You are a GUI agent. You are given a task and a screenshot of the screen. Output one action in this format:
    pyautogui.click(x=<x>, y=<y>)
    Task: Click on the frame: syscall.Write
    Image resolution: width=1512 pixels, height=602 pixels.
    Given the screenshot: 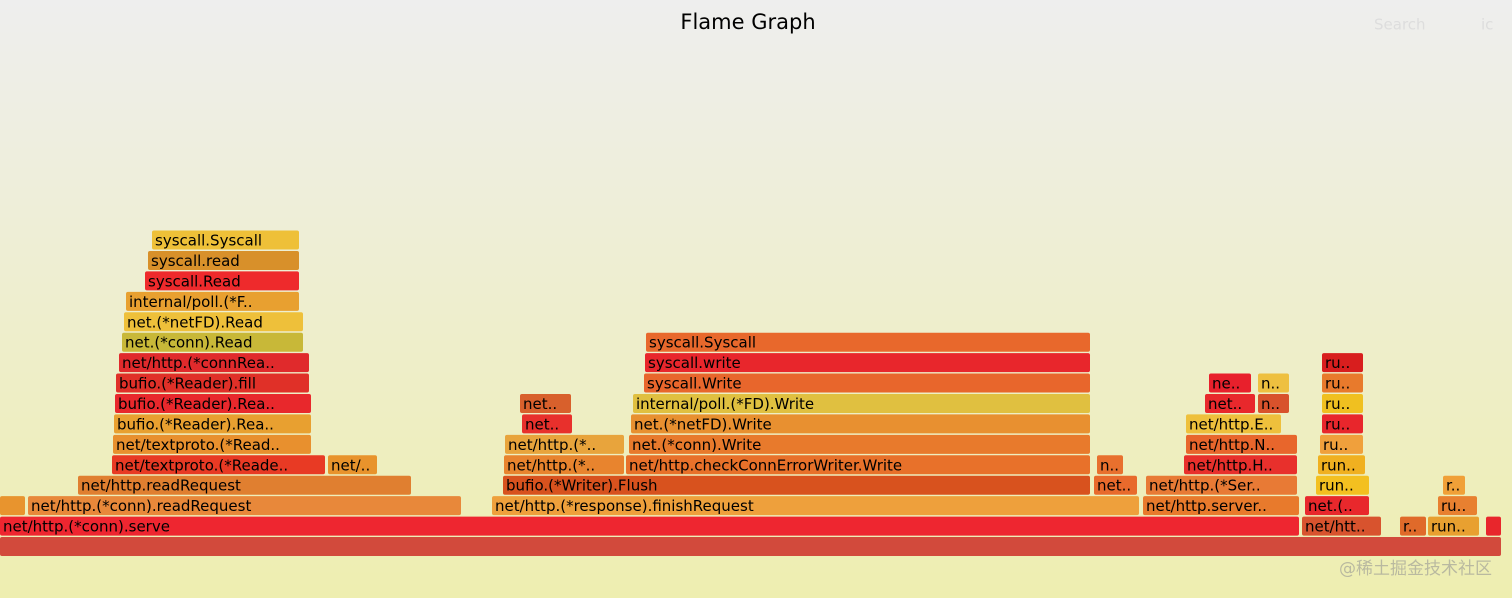 What is the action you would take?
    pyautogui.click(x=867, y=383)
    